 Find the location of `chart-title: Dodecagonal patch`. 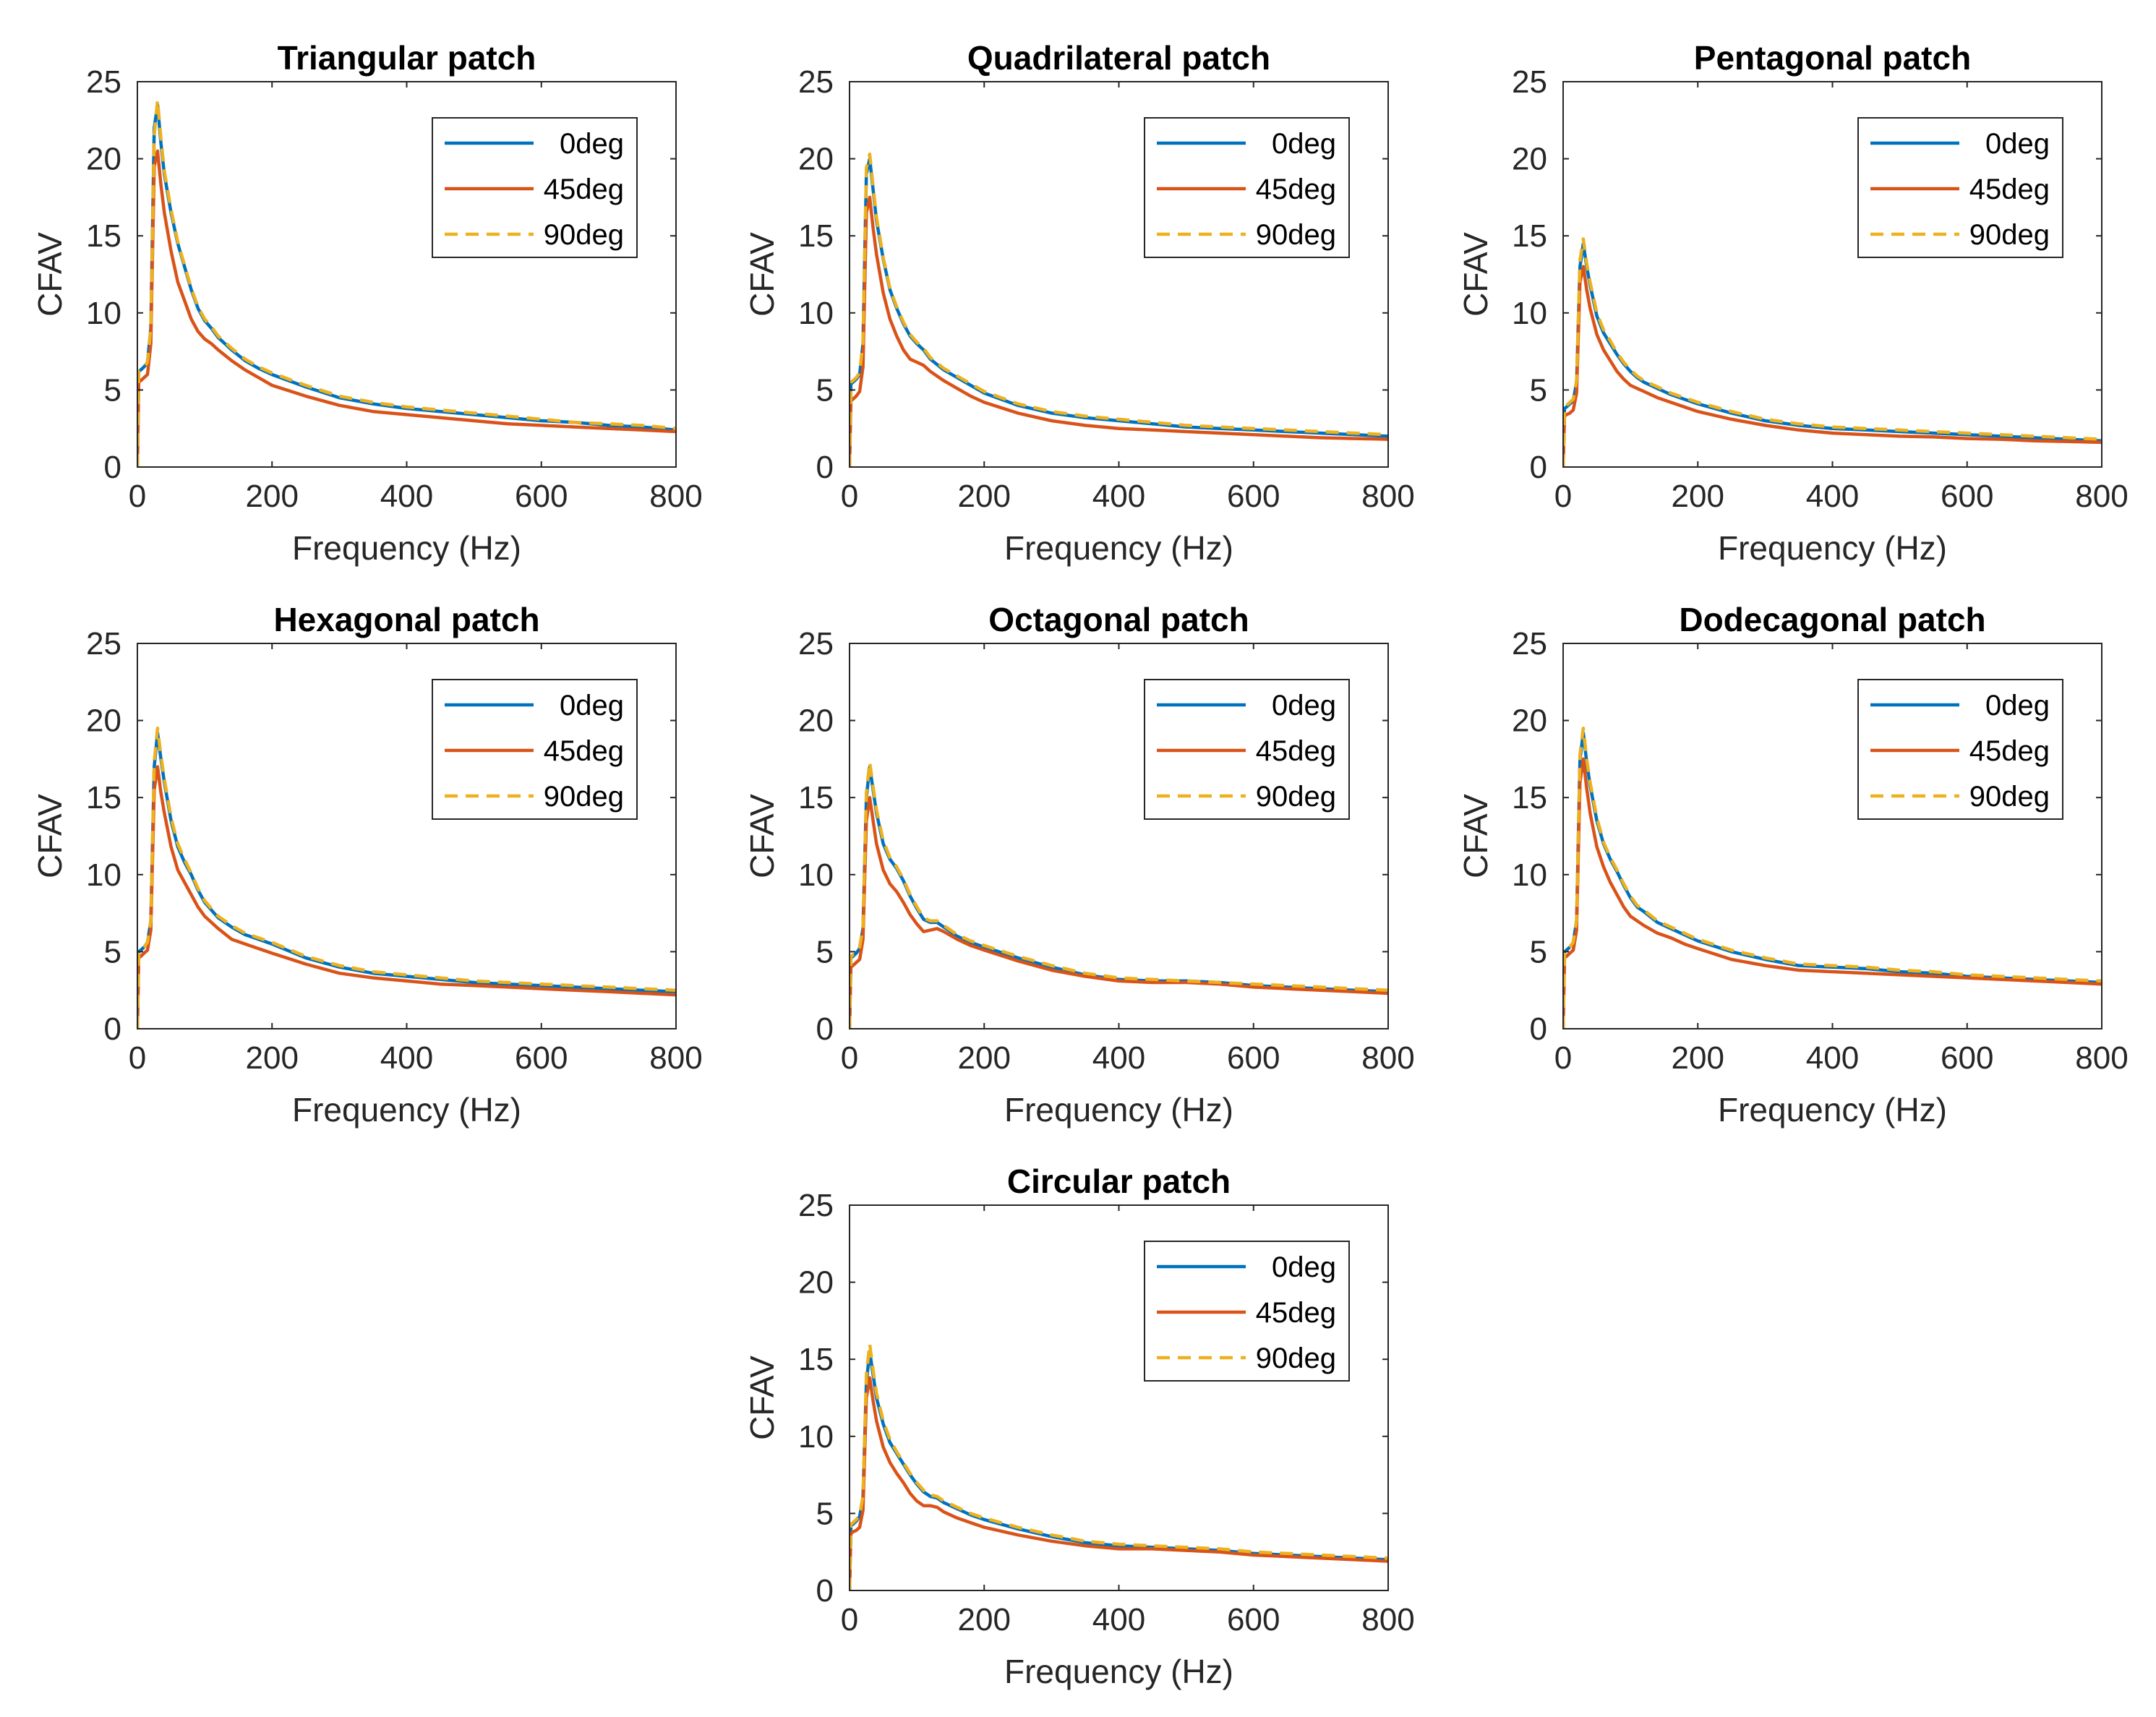

chart-title: Dodecagonal patch is located at coordinates (1832, 619).